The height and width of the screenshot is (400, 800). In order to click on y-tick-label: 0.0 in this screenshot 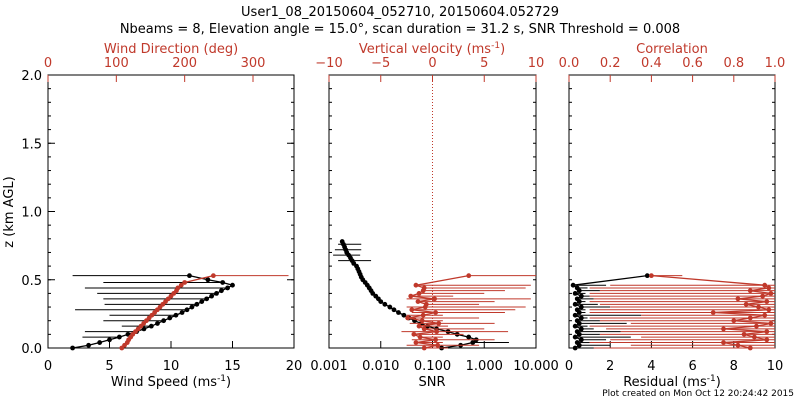, I will do `click(31, 349)`.